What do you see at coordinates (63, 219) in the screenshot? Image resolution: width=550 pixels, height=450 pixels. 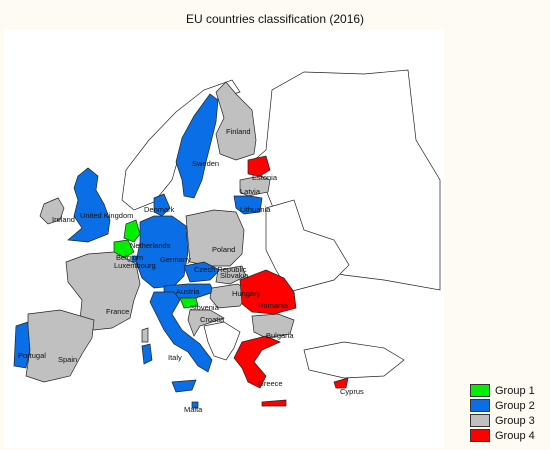 I see `label-ireland: Ireland` at bounding box center [63, 219].